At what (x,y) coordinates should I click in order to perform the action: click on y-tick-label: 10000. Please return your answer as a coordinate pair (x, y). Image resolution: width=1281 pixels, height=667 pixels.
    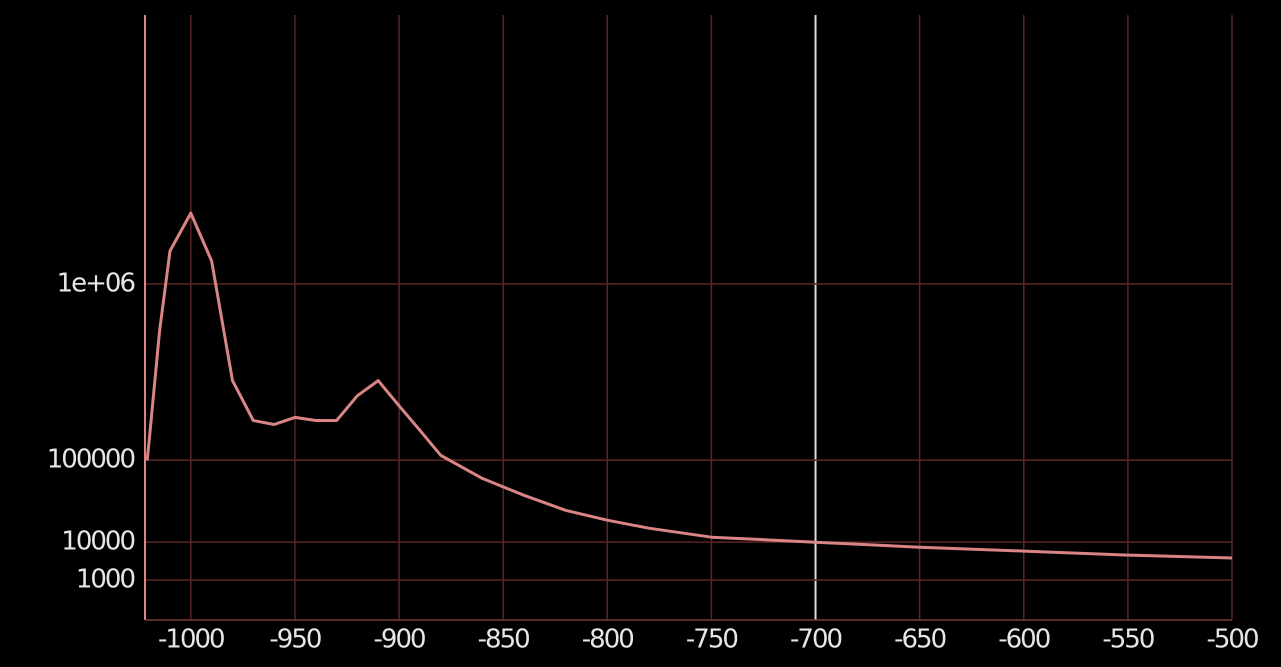
    Looking at the image, I should click on (97, 542).